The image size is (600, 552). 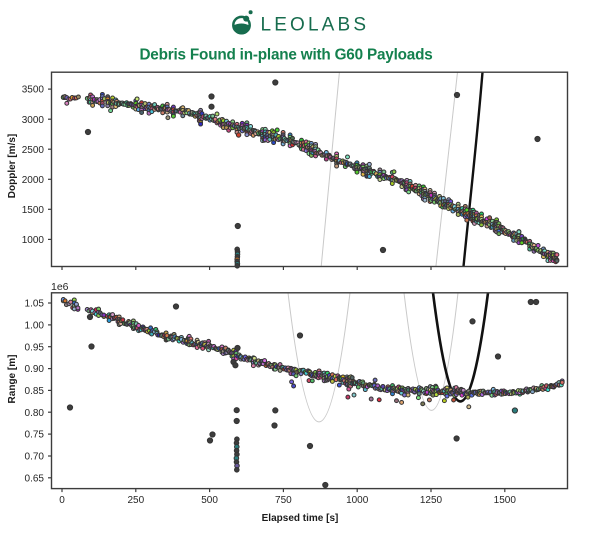 What do you see at coordinates (12, 379) in the screenshot?
I see `svg-text: Range [m]` at bounding box center [12, 379].